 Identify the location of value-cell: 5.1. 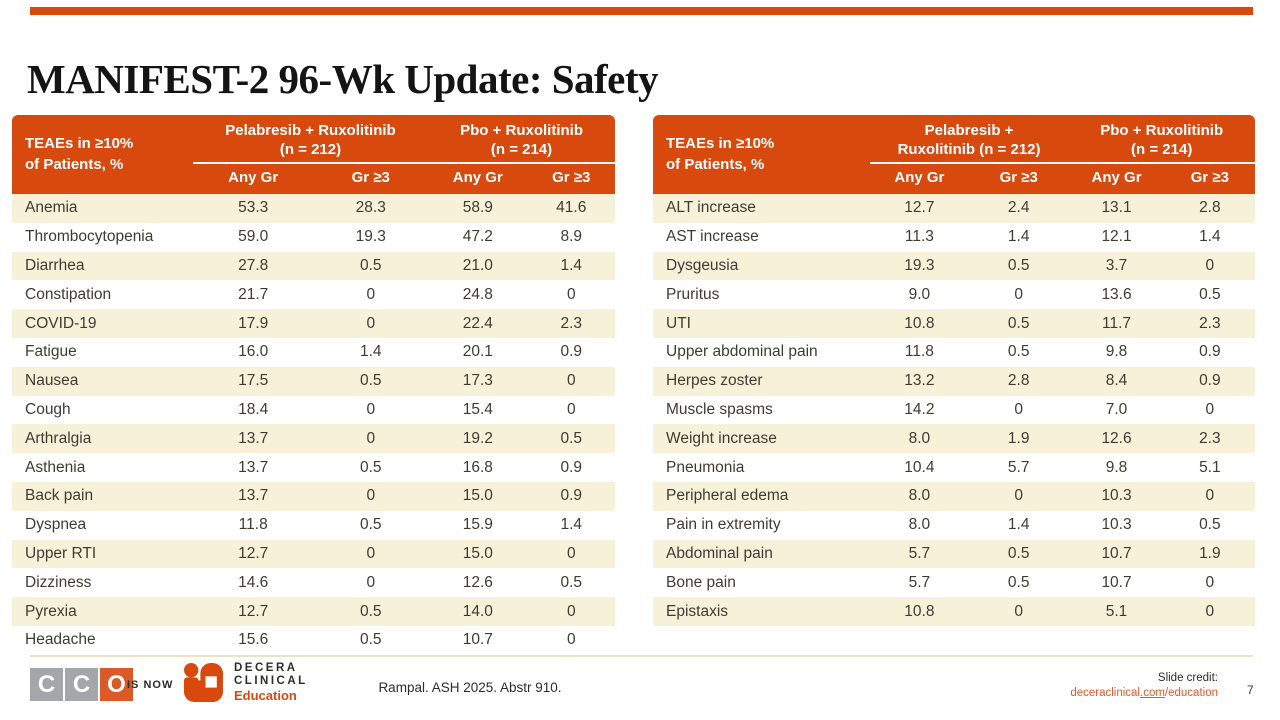
(1116, 611).